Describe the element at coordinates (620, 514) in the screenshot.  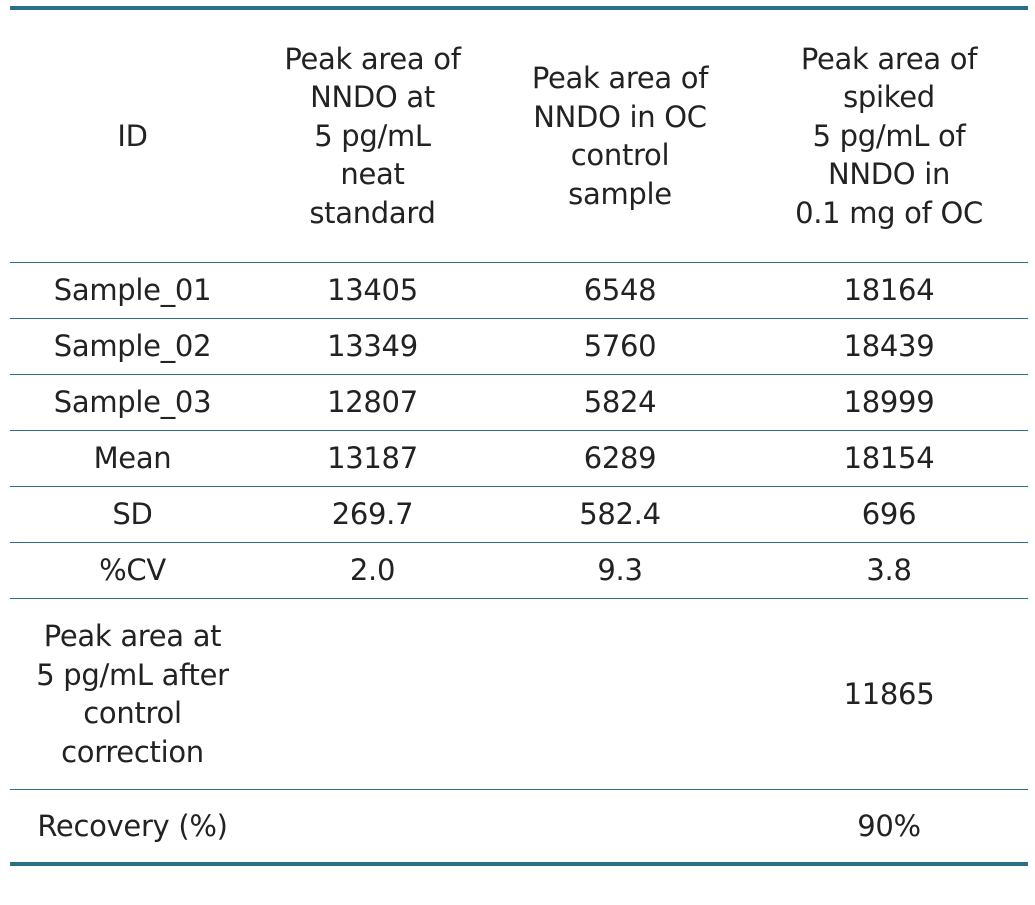
I see `control-value-cell: 582.4` at that location.